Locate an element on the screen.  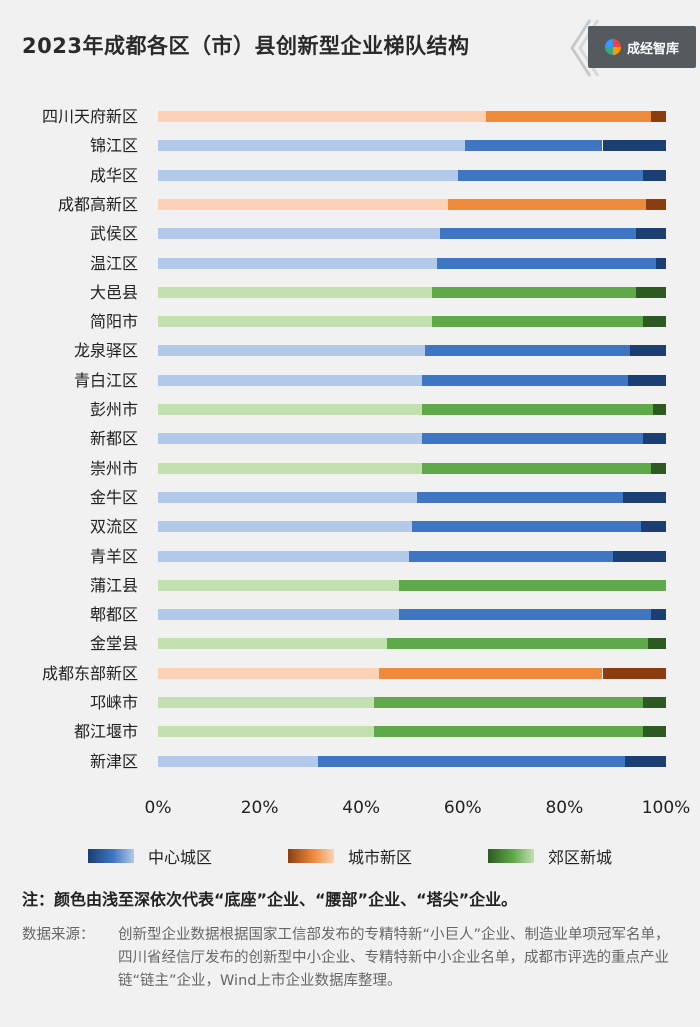
category-label: 成都高新区 is located at coordinates (97, 204).